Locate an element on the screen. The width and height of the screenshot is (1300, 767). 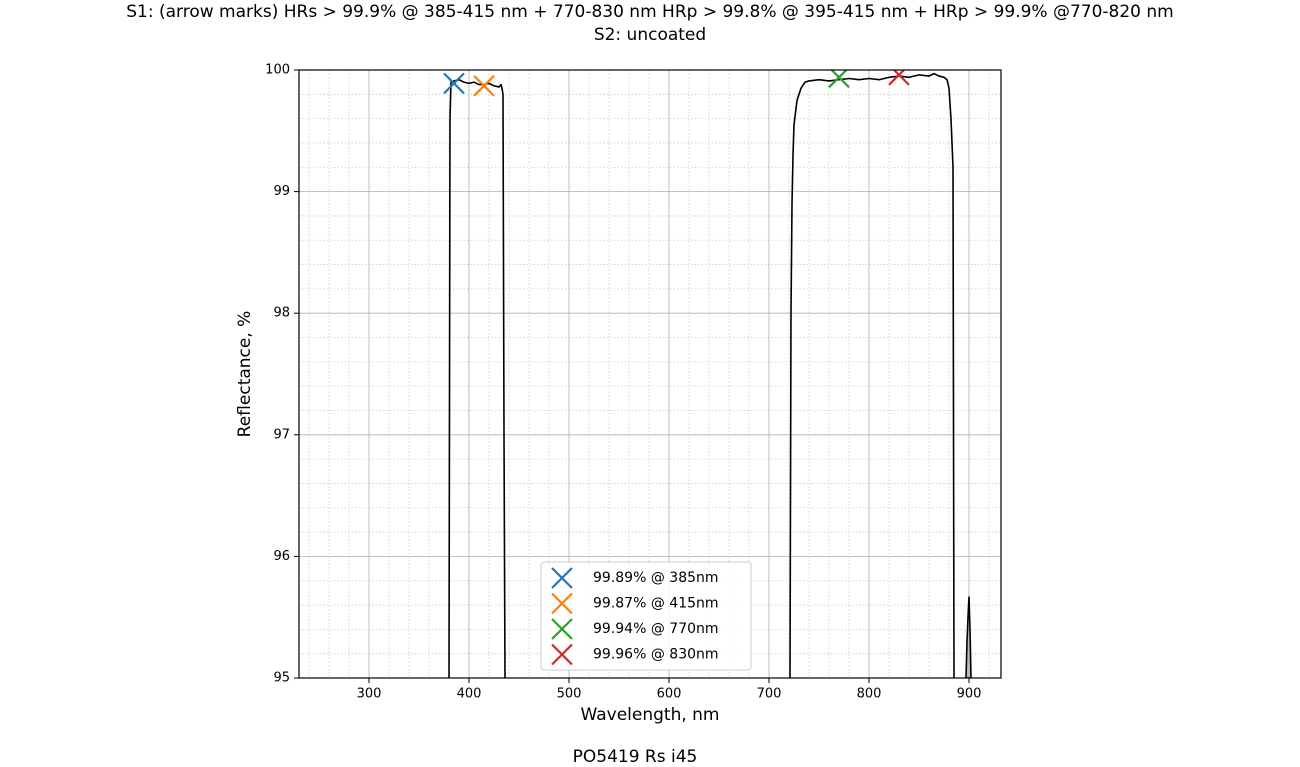
legend-label: 99.87% @ 415nm is located at coordinates (656, 604).